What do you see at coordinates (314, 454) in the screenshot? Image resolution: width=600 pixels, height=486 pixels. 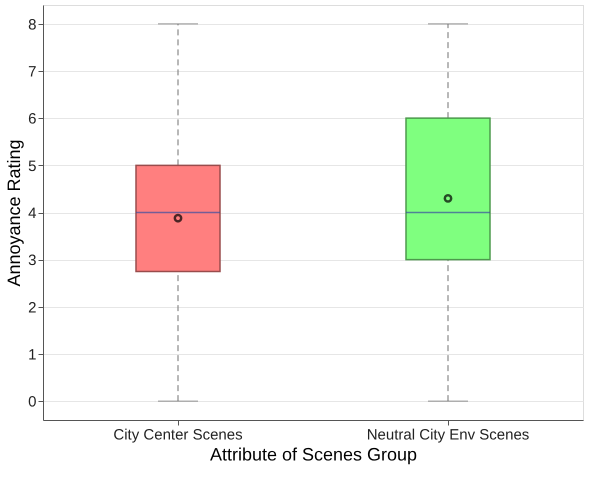 I see `x-axis-title: Attribute of Scenes Group` at bounding box center [314, 454].